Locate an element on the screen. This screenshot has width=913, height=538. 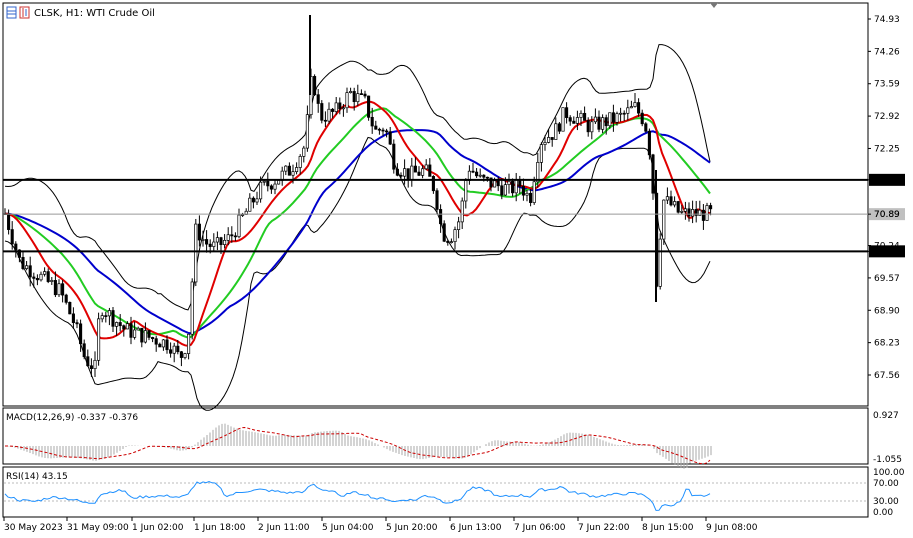
level-tag is located at coordinates (887, 179).